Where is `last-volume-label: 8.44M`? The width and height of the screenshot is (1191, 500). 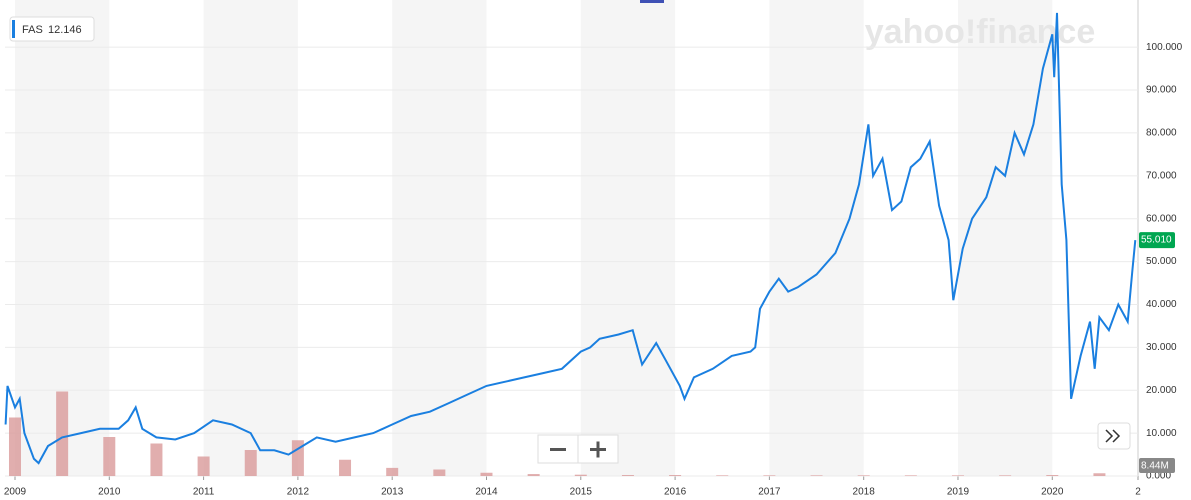 last-volume-label: 8.44M is located at coordinates (1155, 466).